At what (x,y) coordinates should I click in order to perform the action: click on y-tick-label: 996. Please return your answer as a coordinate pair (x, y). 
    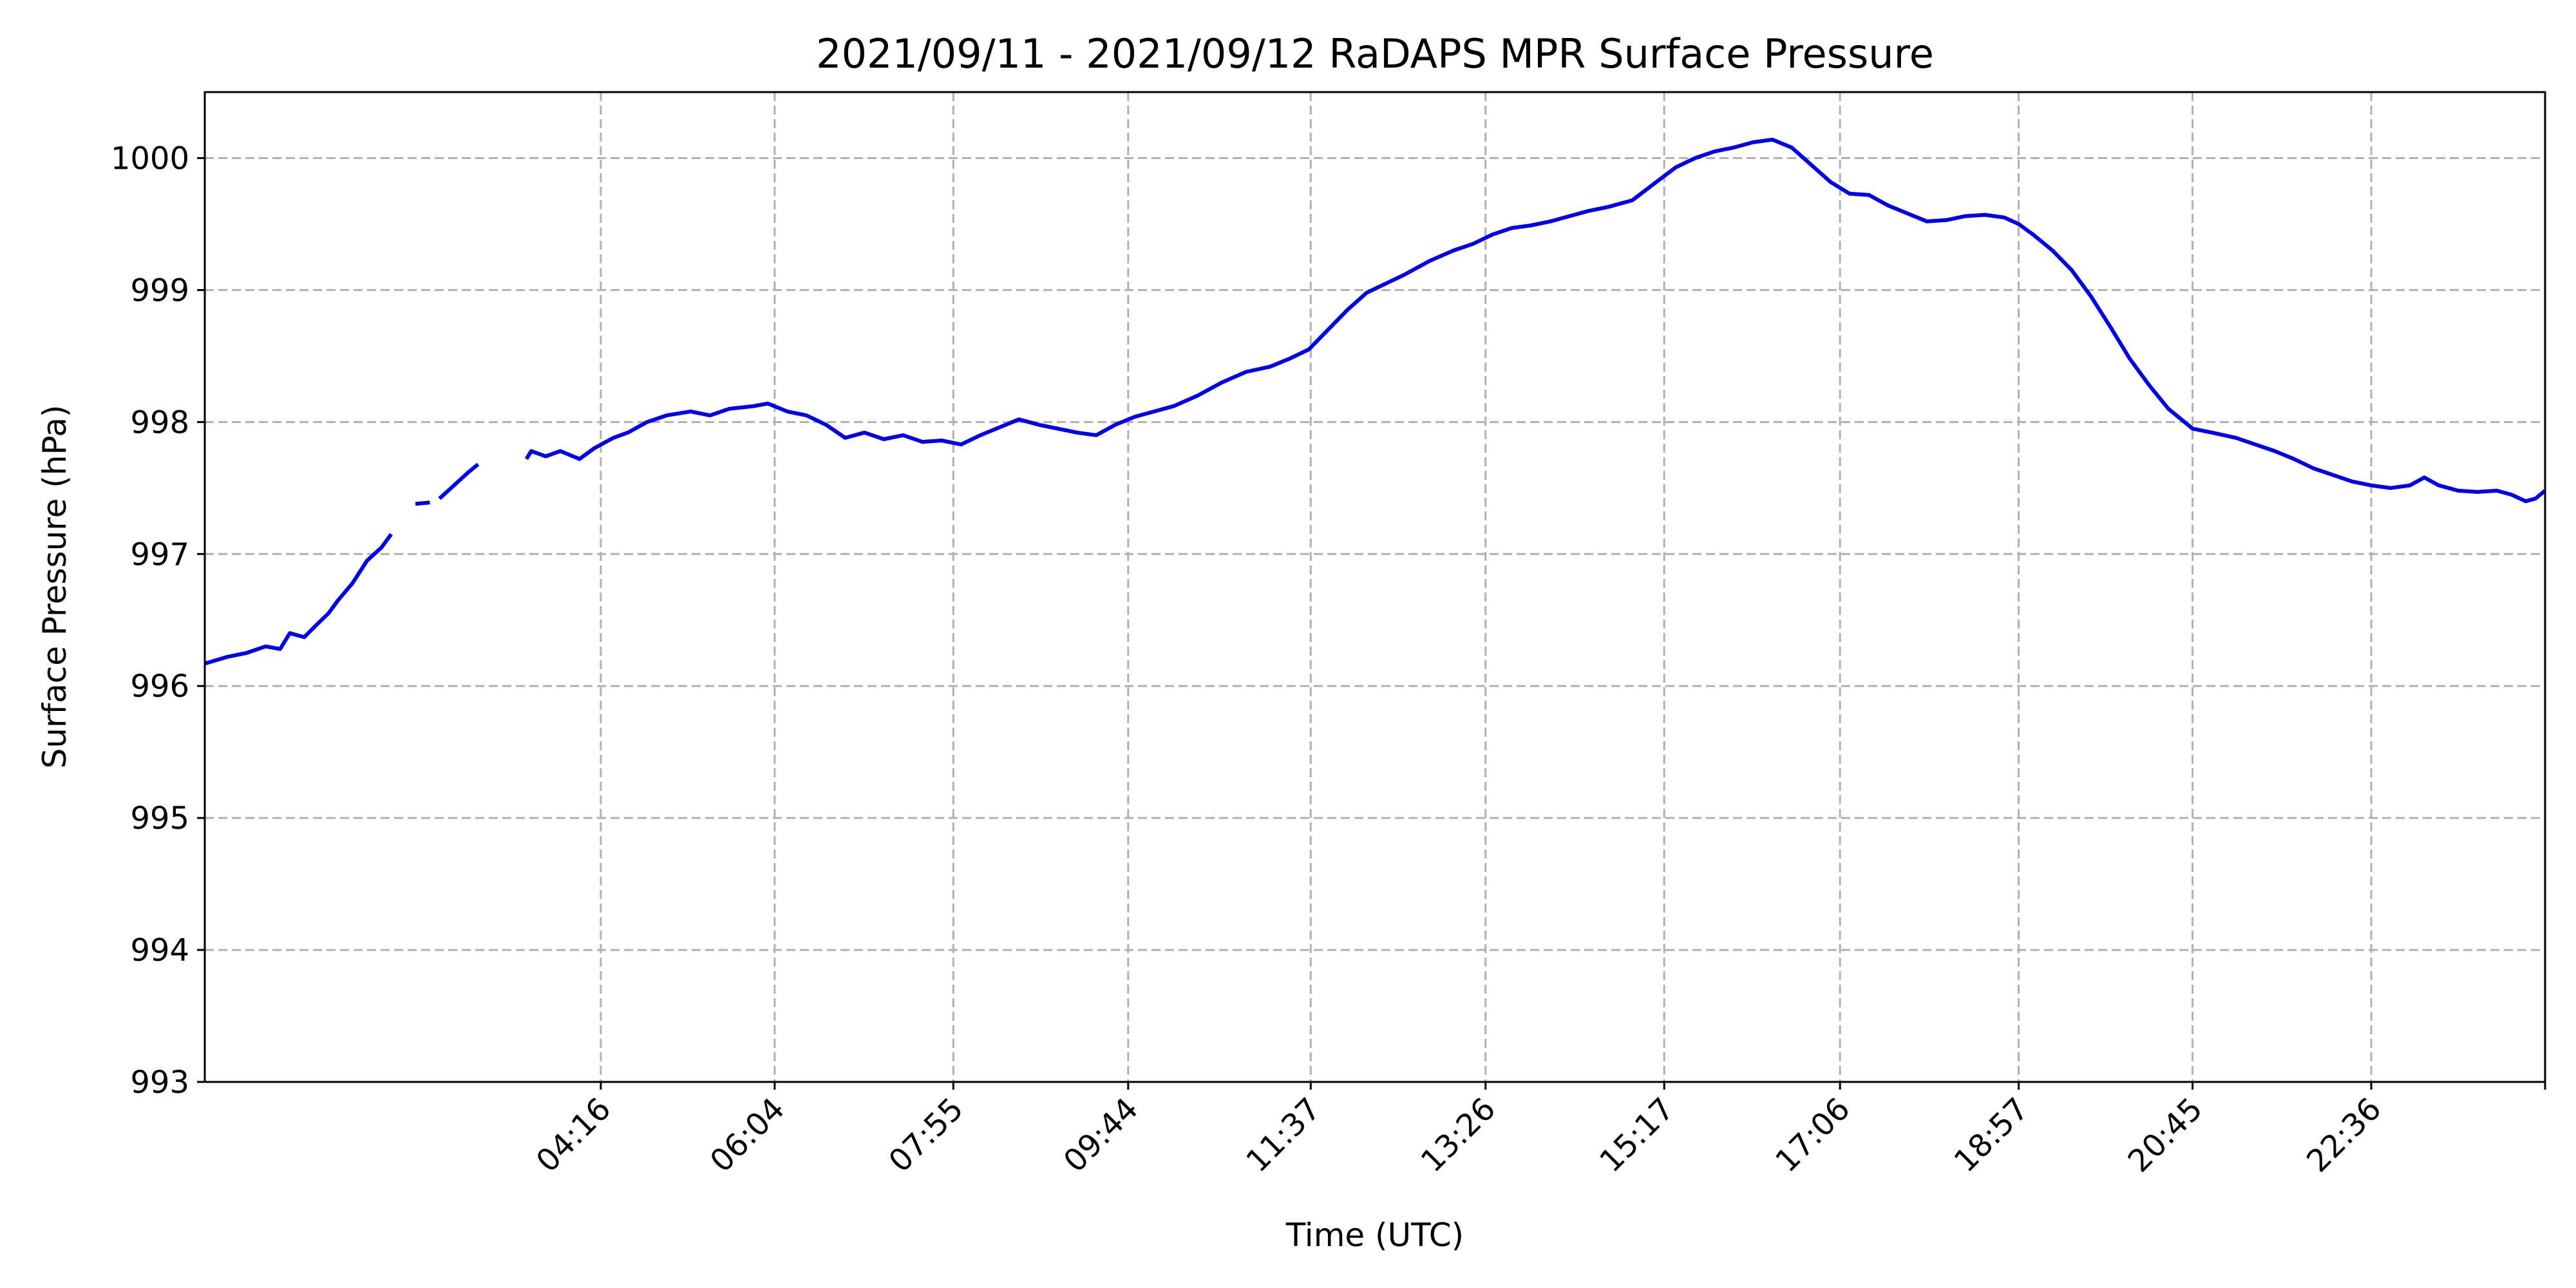
    Looking at the image, I should click on (159, 686).